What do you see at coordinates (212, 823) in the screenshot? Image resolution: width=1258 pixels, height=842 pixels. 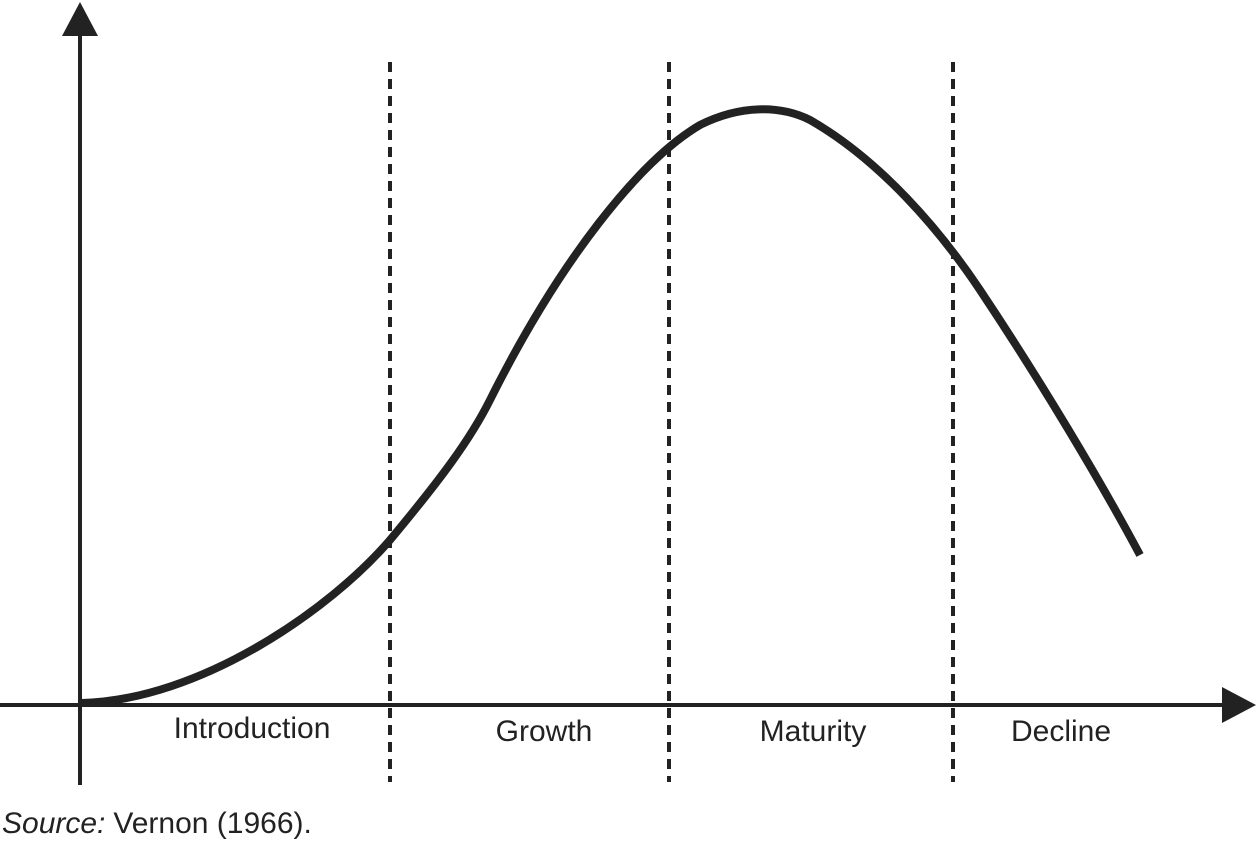 I see `source-text: Vernon (1966).` at bounding box center [212, 823].